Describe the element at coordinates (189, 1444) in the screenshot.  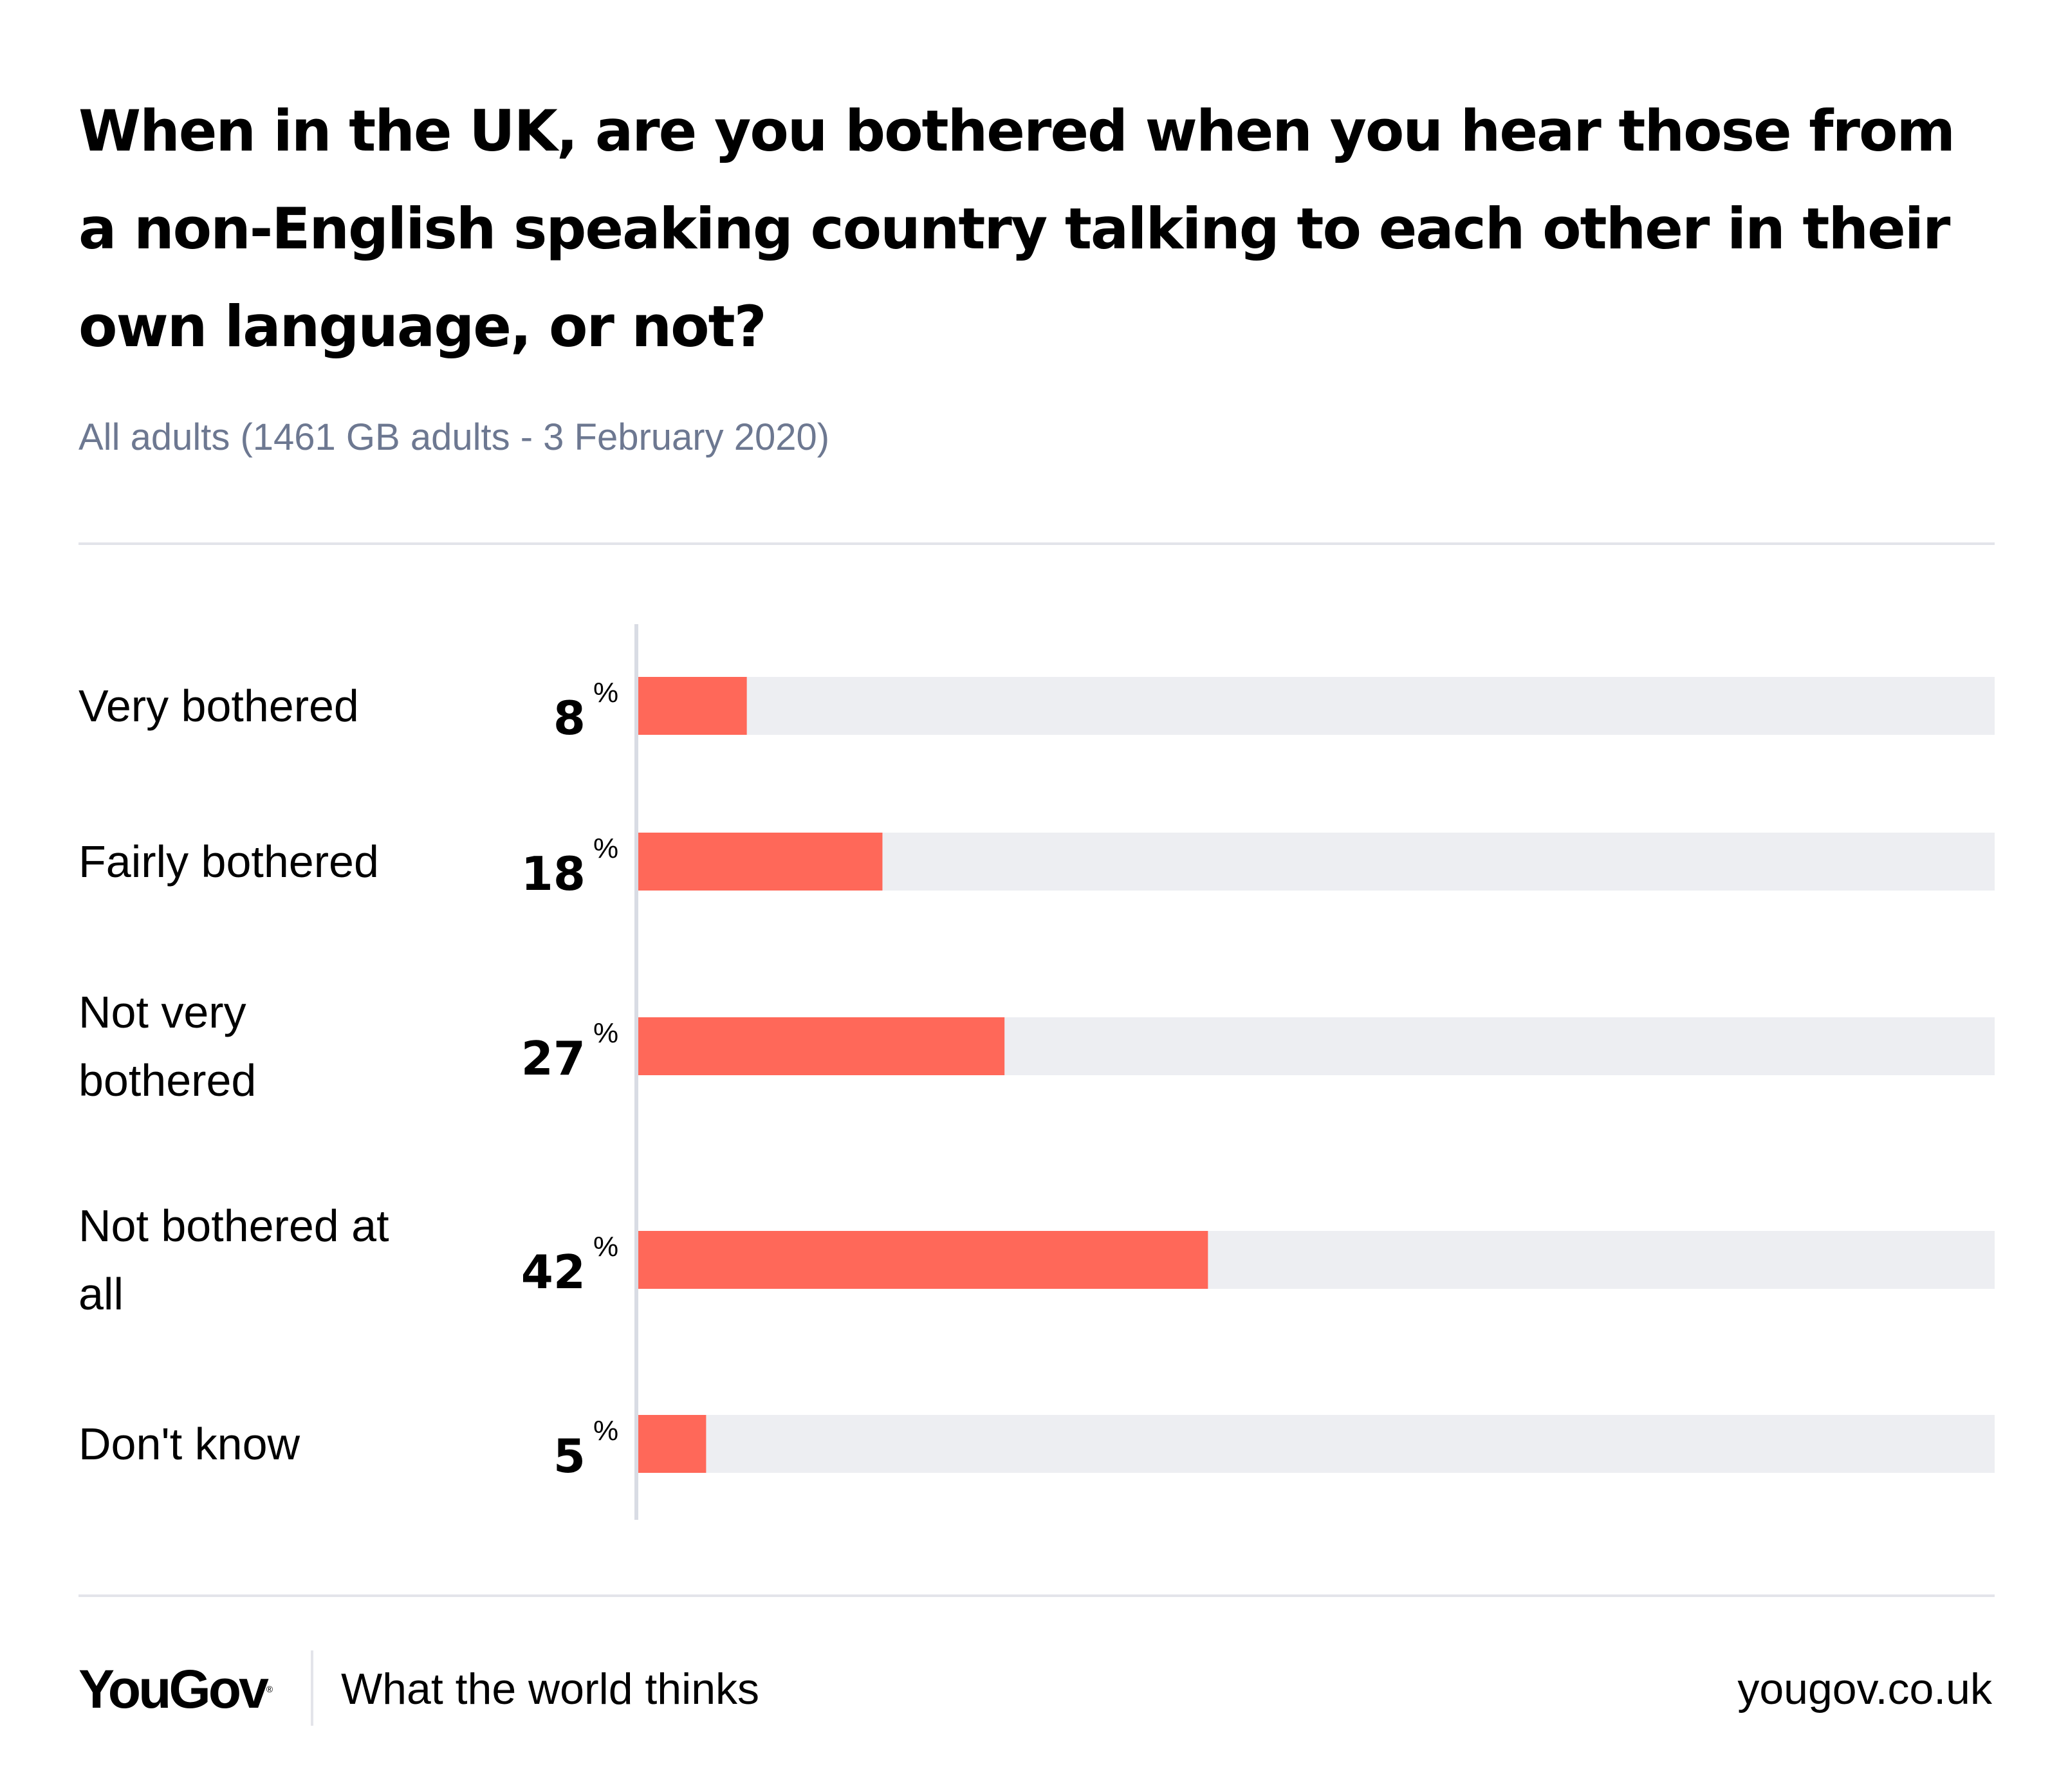
I see `category-label: Don't know` at that location.